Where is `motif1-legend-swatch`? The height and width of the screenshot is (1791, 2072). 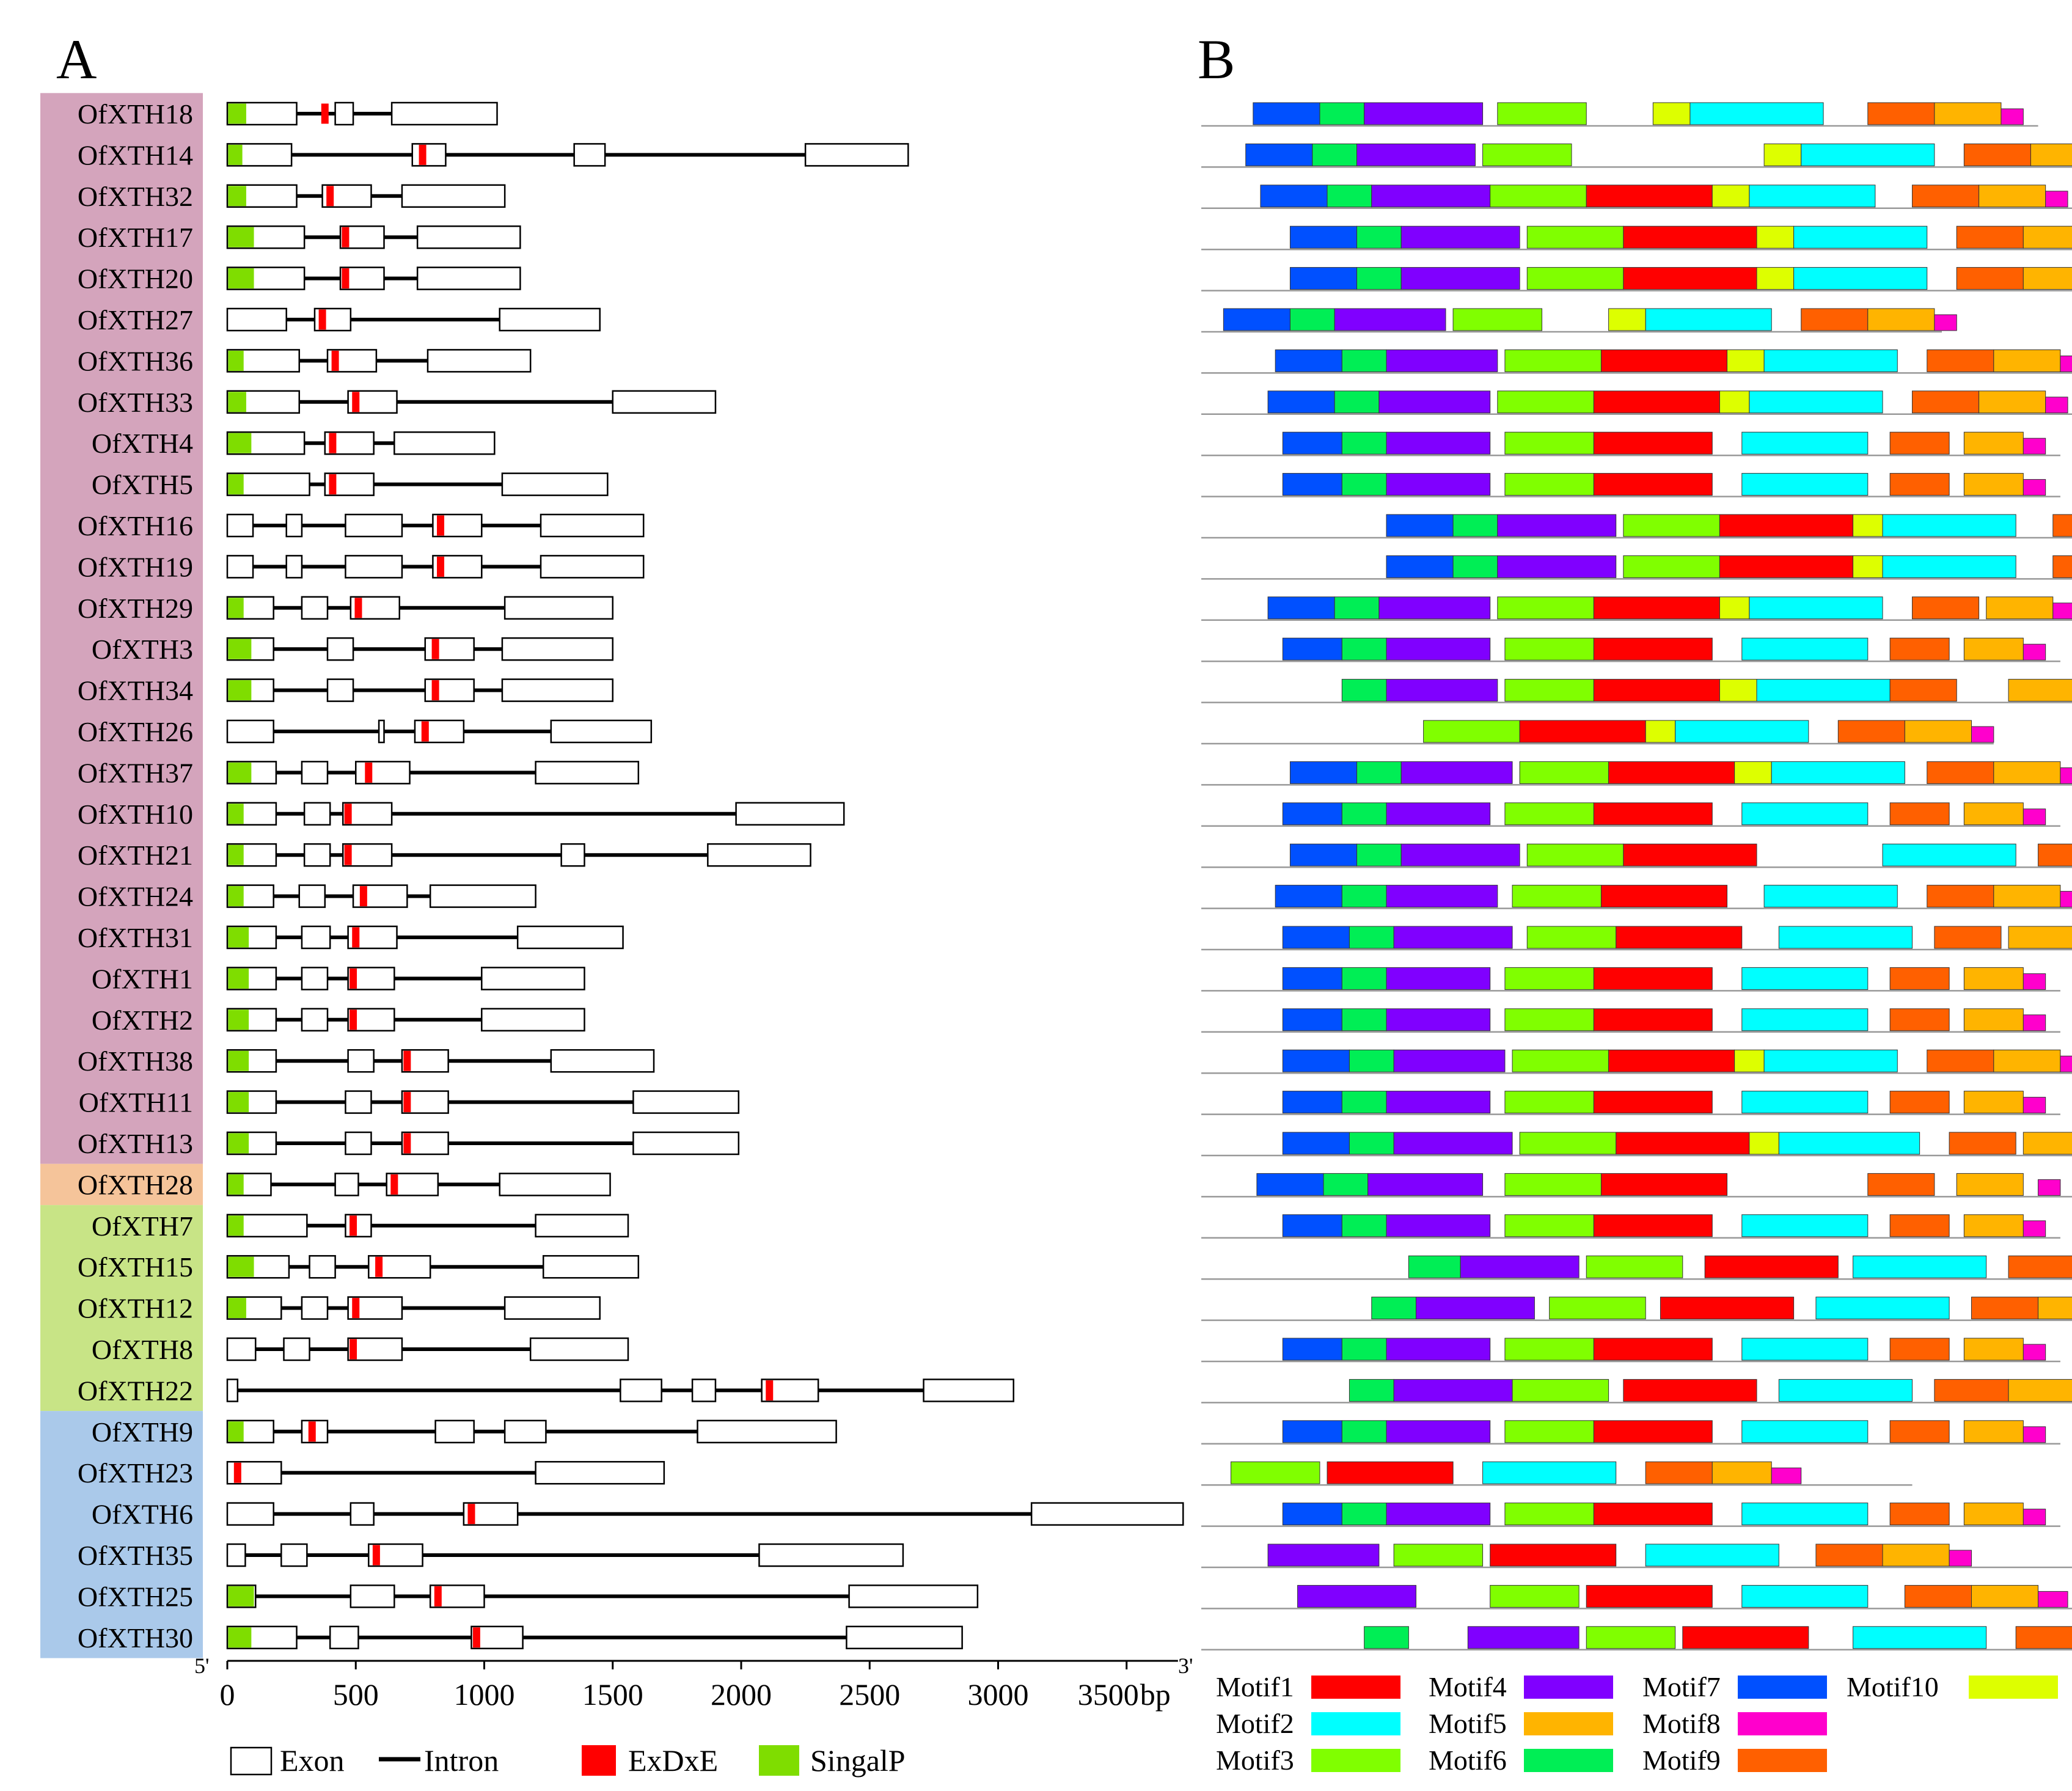
motif1-legend-swatch is located at coordinates (1355, 1687).